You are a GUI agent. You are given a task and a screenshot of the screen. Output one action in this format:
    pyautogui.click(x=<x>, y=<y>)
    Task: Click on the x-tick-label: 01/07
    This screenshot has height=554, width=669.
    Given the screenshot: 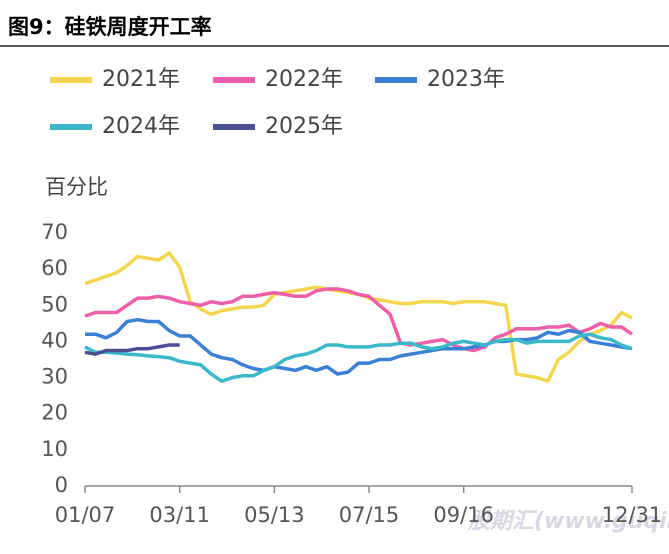 What is the action you would take?
    pyautogui.click(x=85, y=515)
    